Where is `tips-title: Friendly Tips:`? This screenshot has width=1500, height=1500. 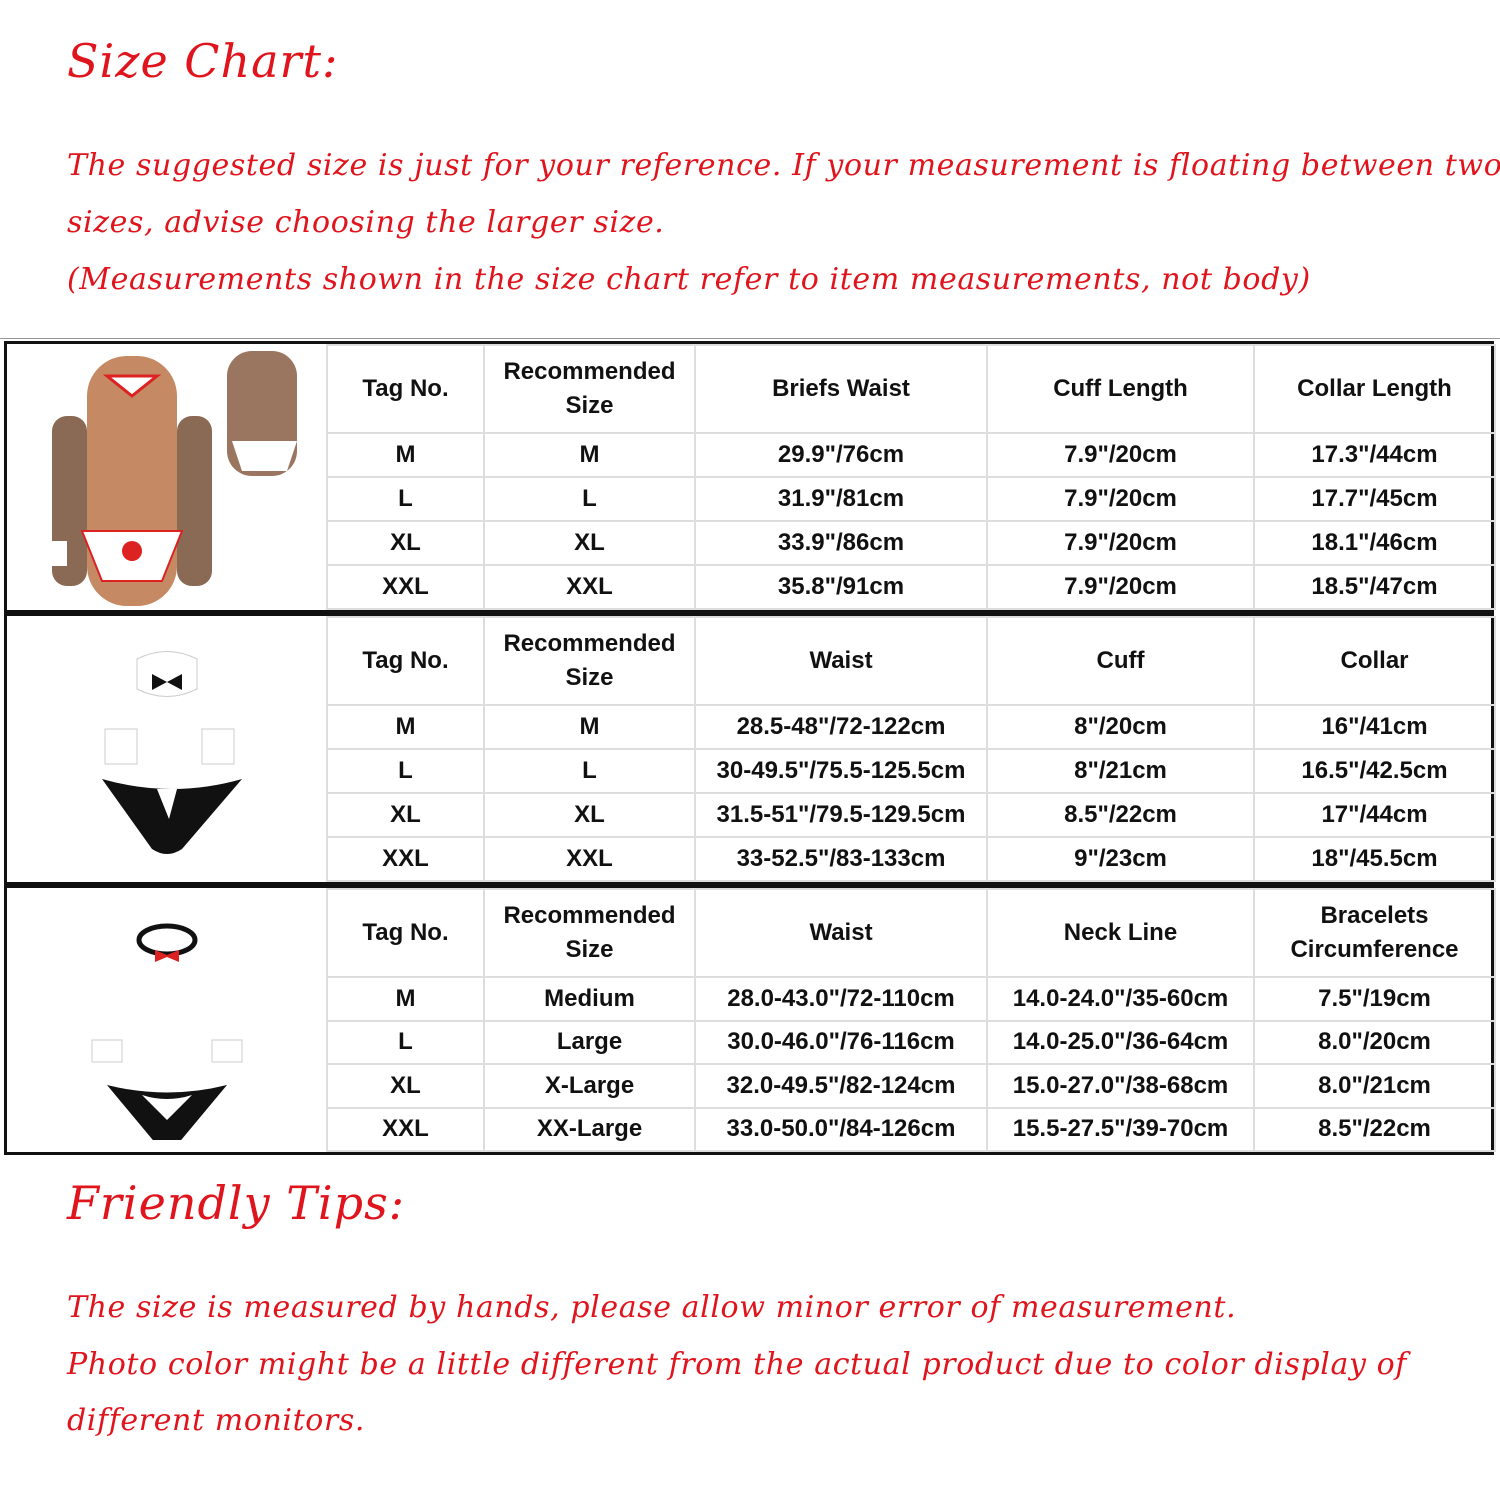
tips-title: Friendly Tips: is located at coordinates (236, 1203).